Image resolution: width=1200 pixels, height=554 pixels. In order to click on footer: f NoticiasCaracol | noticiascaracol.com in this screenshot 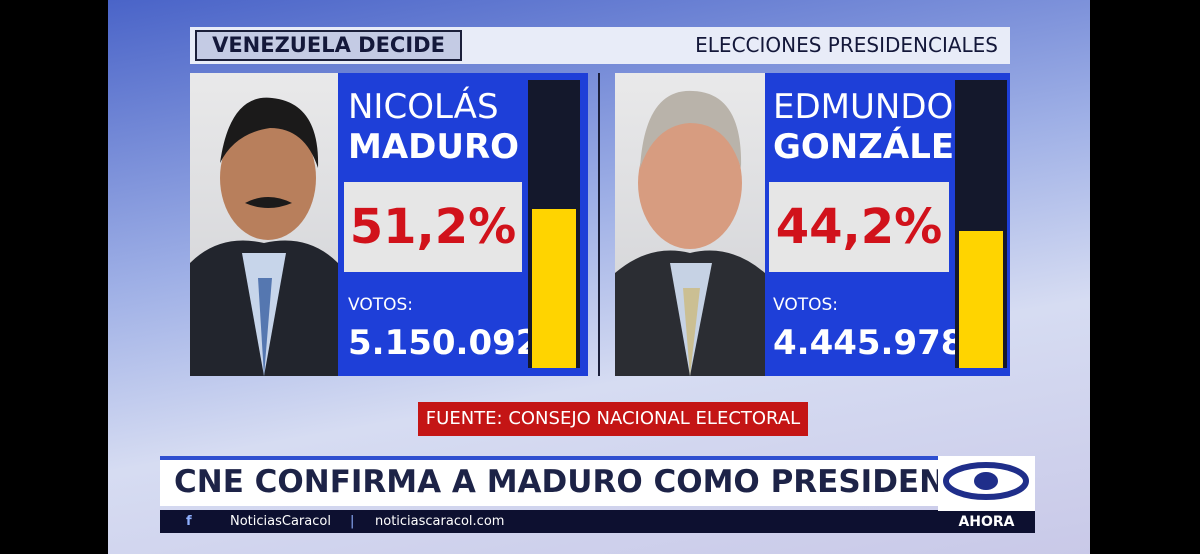, I will do `click(597, 521)`.